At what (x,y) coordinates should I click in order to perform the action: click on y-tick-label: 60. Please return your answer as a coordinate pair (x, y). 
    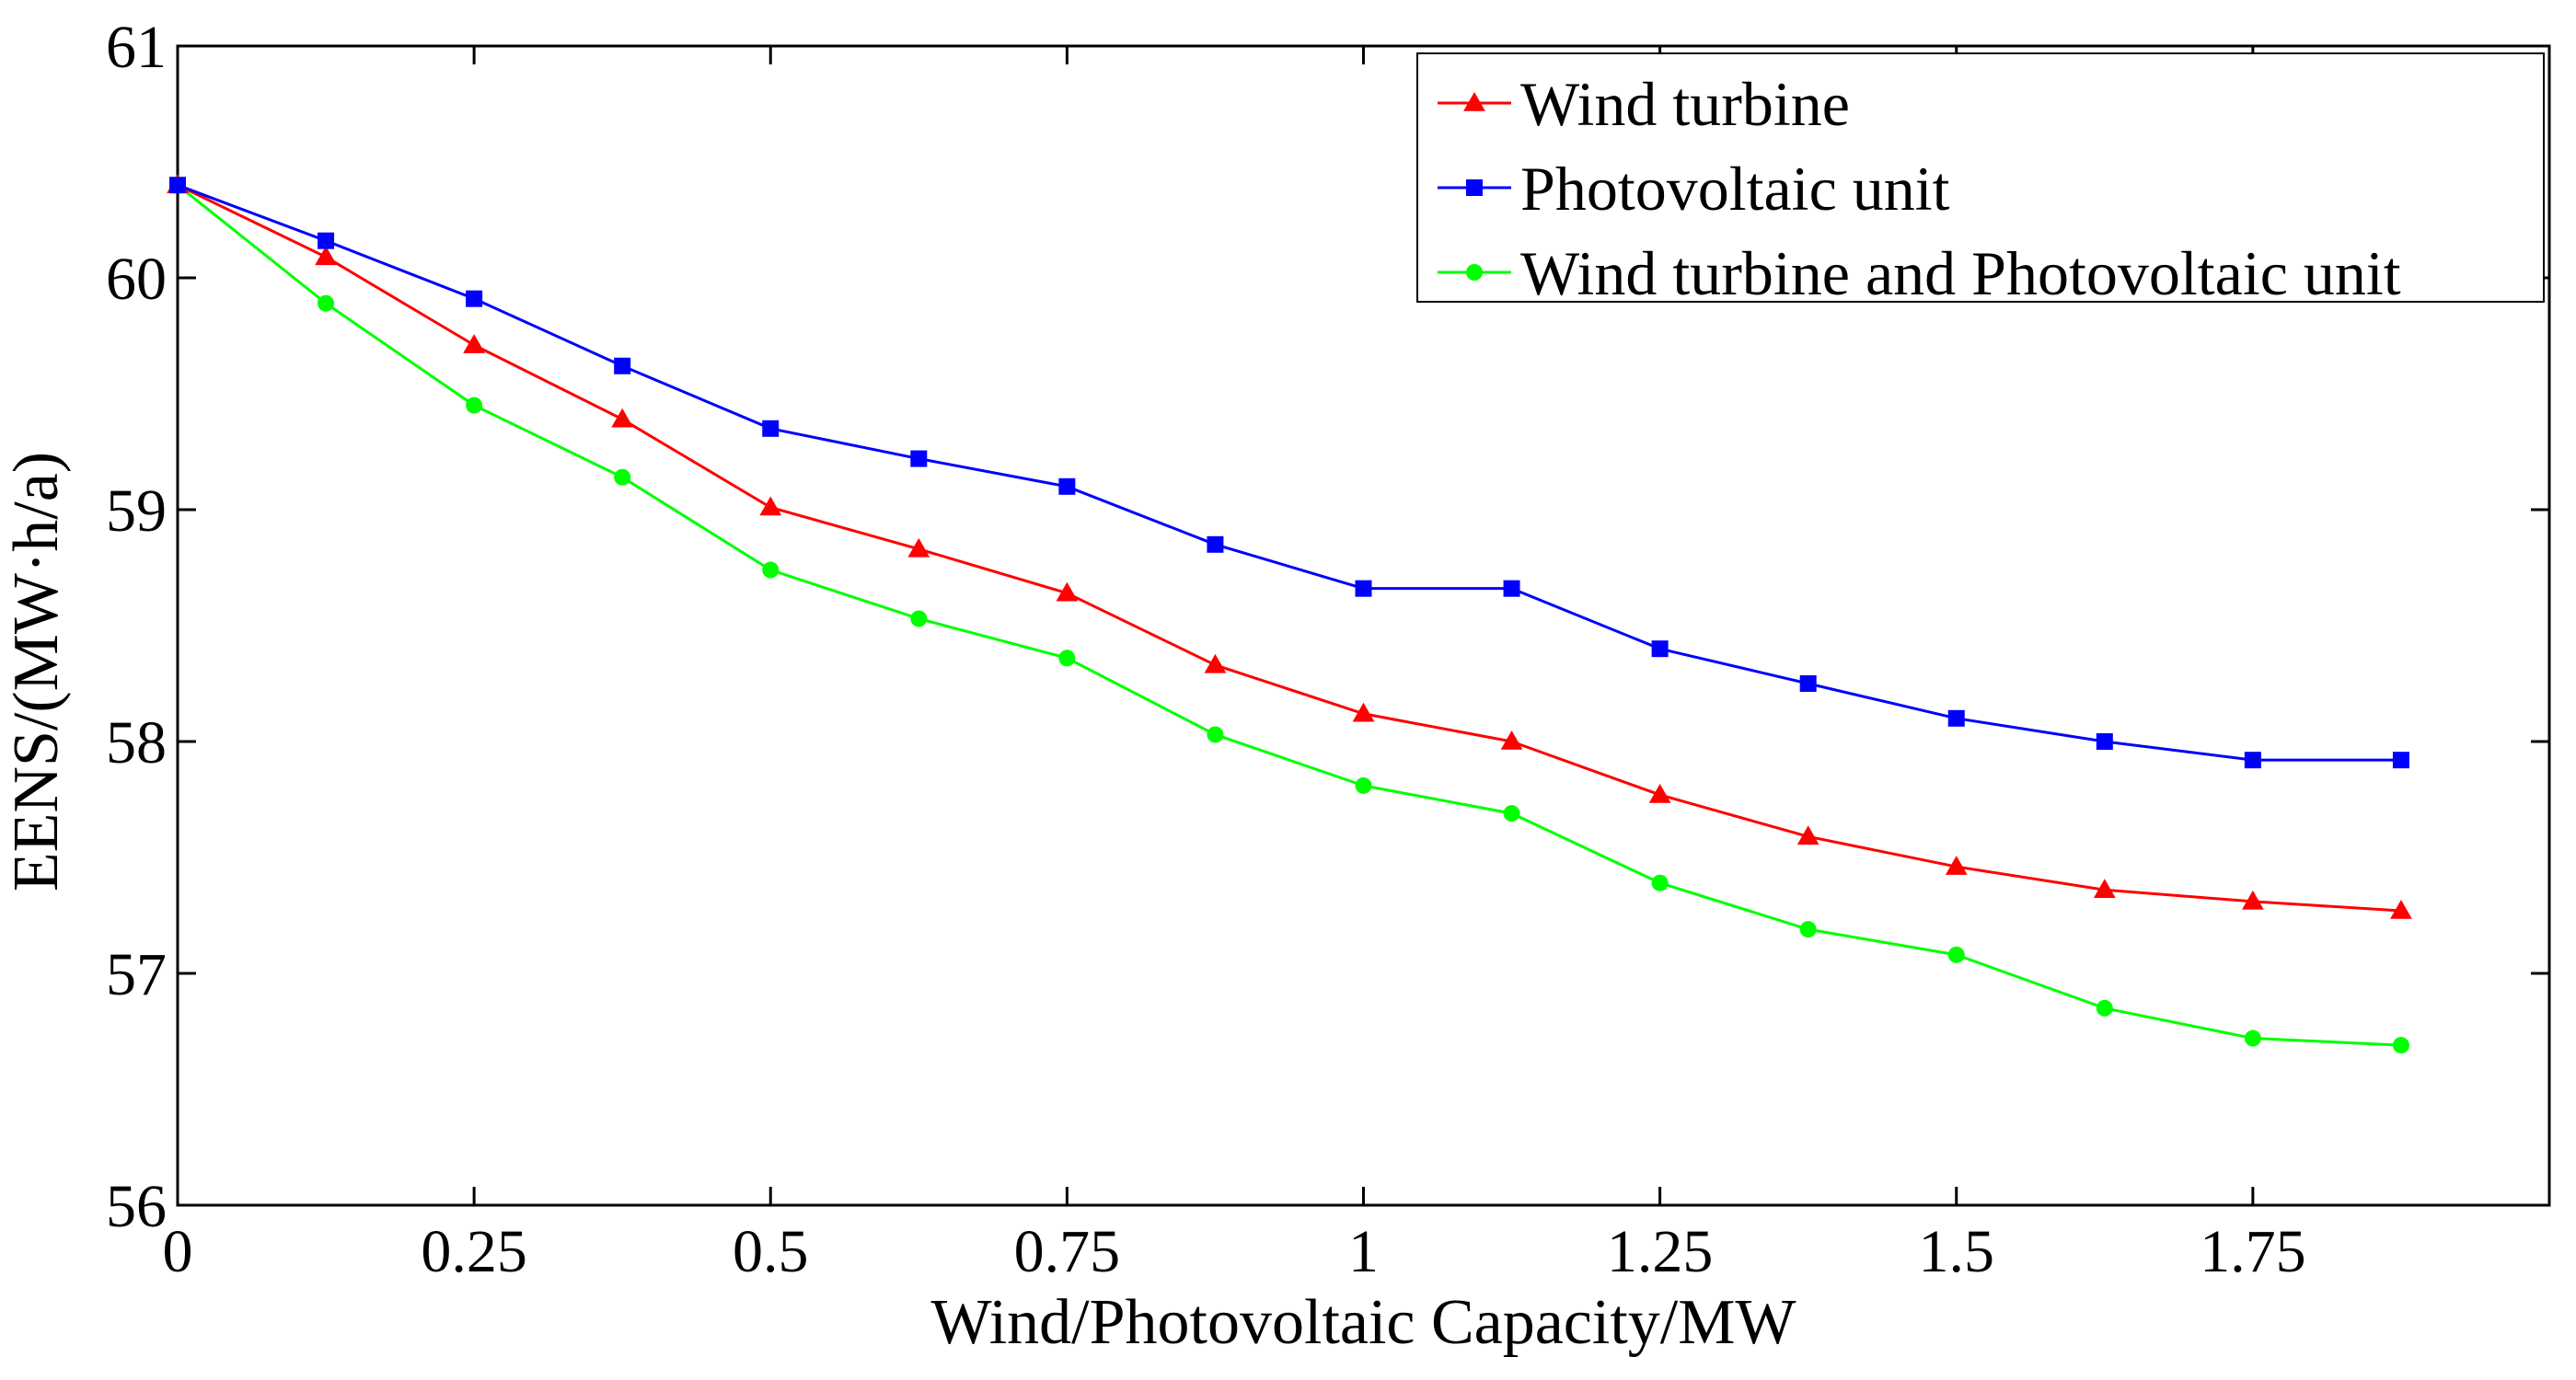
    Looking at the image, I should click on (136, 279).